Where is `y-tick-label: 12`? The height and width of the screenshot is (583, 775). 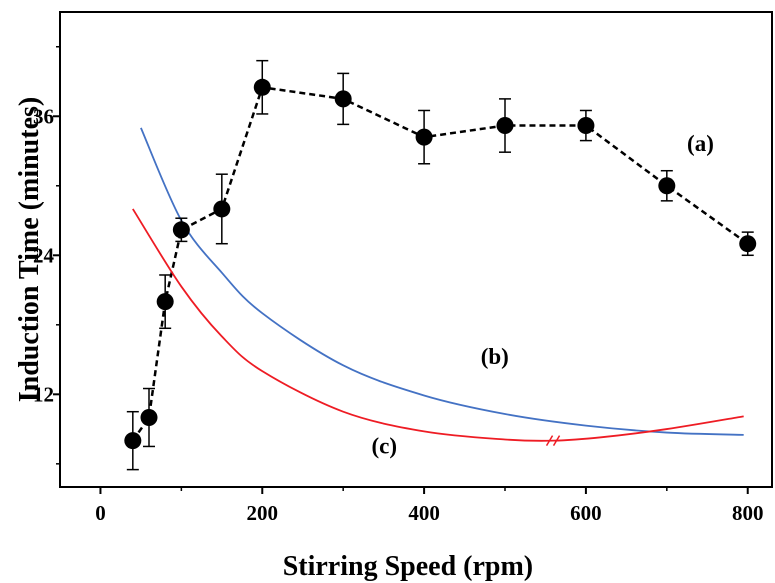 y-tick-label: 12 is located at coordinates (43, 394).